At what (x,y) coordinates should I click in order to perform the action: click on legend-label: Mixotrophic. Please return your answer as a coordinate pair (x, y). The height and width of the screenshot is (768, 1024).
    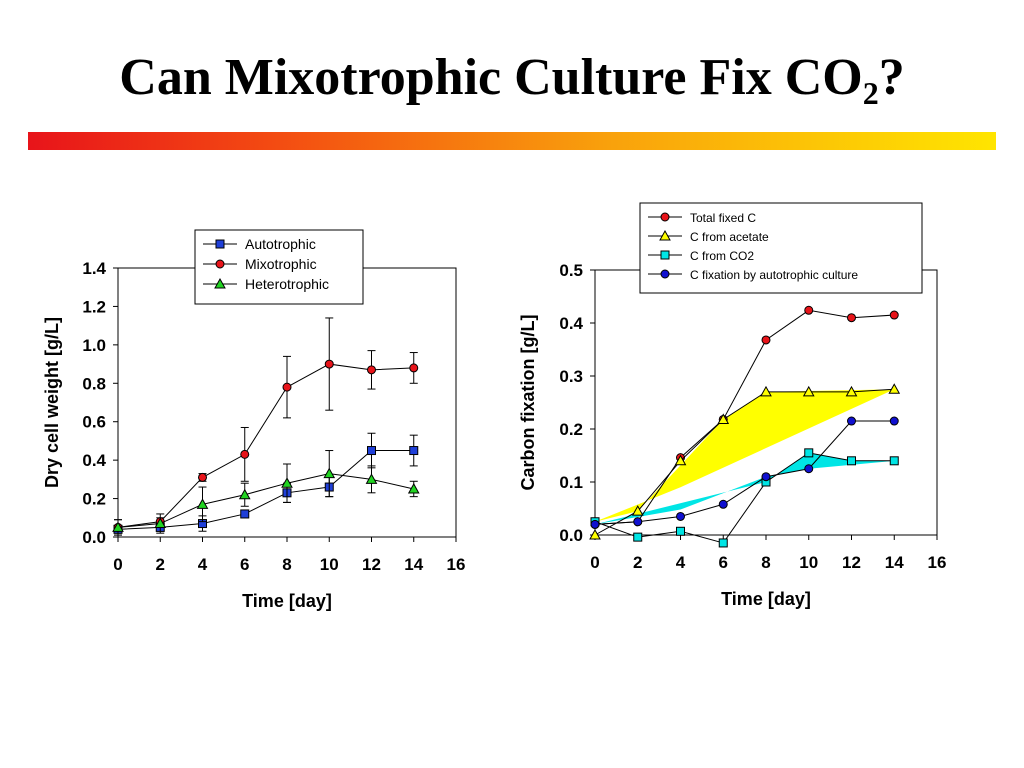
    Looking at the image, I should click on (281, 264).